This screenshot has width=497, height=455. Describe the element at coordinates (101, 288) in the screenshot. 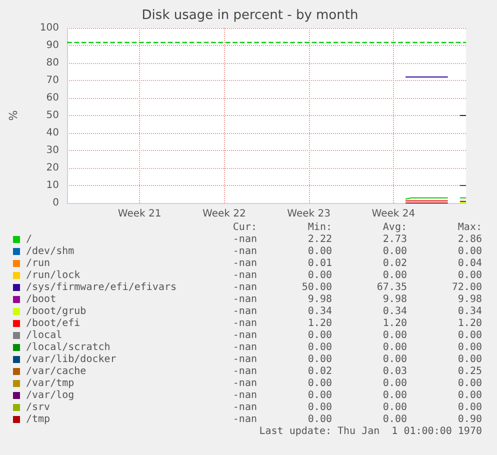

I see `legend-label: /sys/firmware/efi/efivars` at that location.